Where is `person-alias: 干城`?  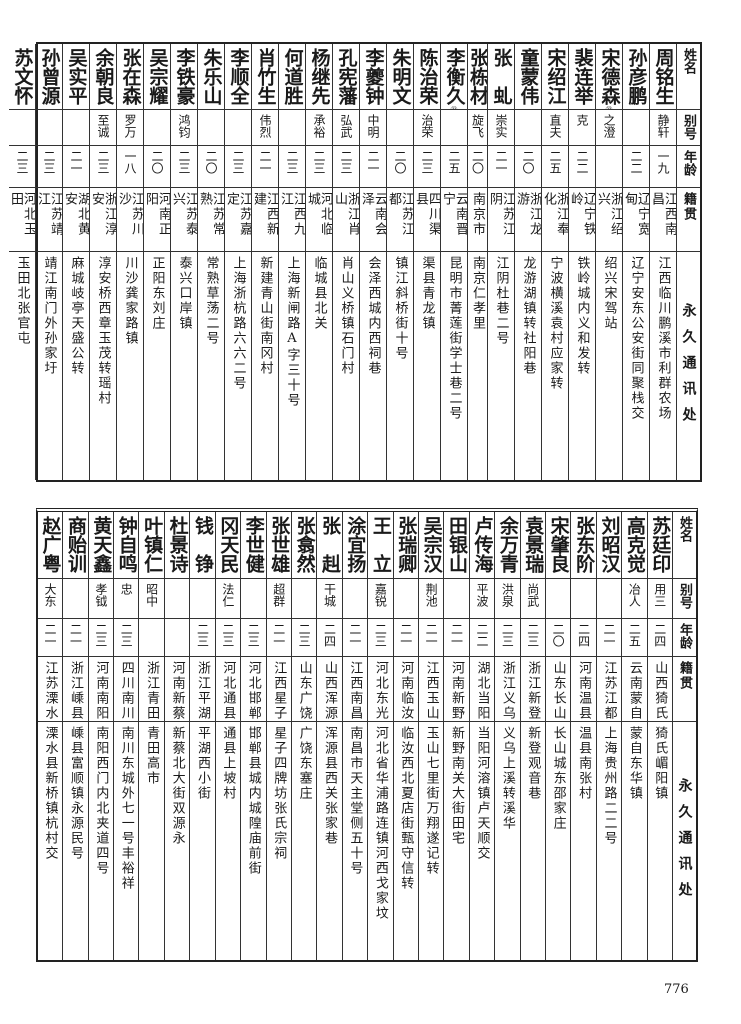 person-alias: 干城 is located at coordinates (329, 595).